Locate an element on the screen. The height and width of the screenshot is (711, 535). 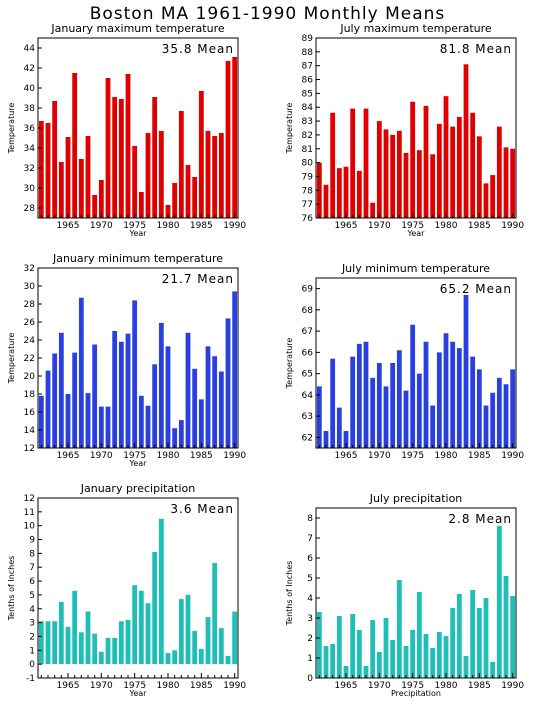
y-tick-label: 12 is located at coordinates (29, 499).